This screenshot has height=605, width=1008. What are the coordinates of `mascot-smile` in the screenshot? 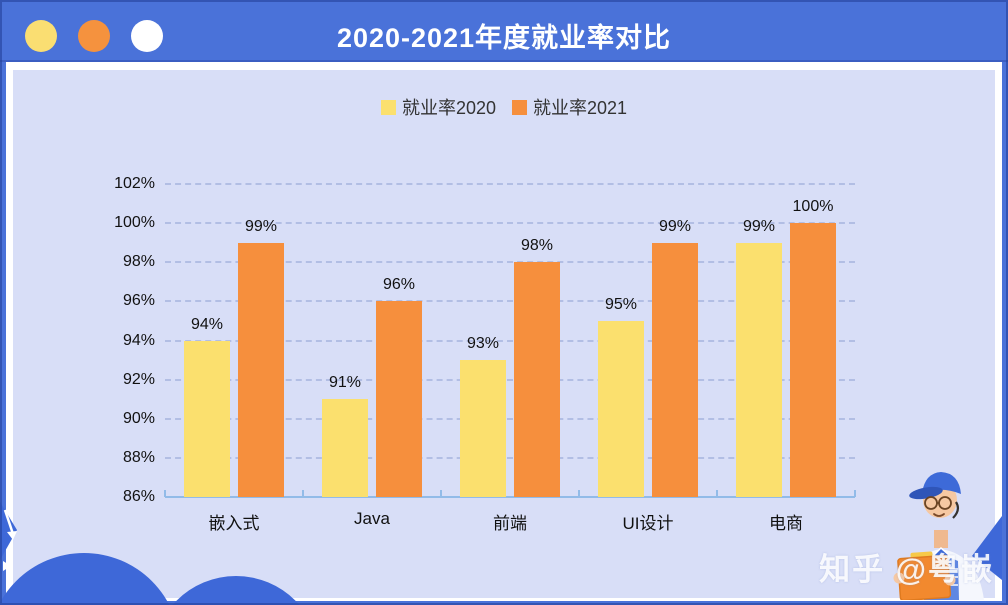 It's located at (939, 515).